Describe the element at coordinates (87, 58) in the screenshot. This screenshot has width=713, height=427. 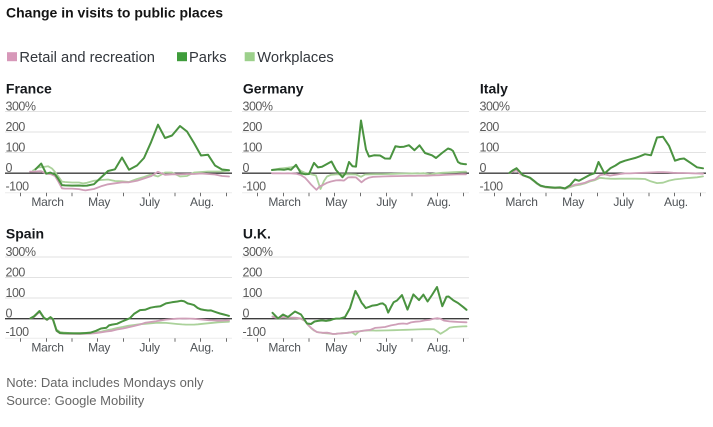
I see `svg-text: Retail and recreation` at that location.